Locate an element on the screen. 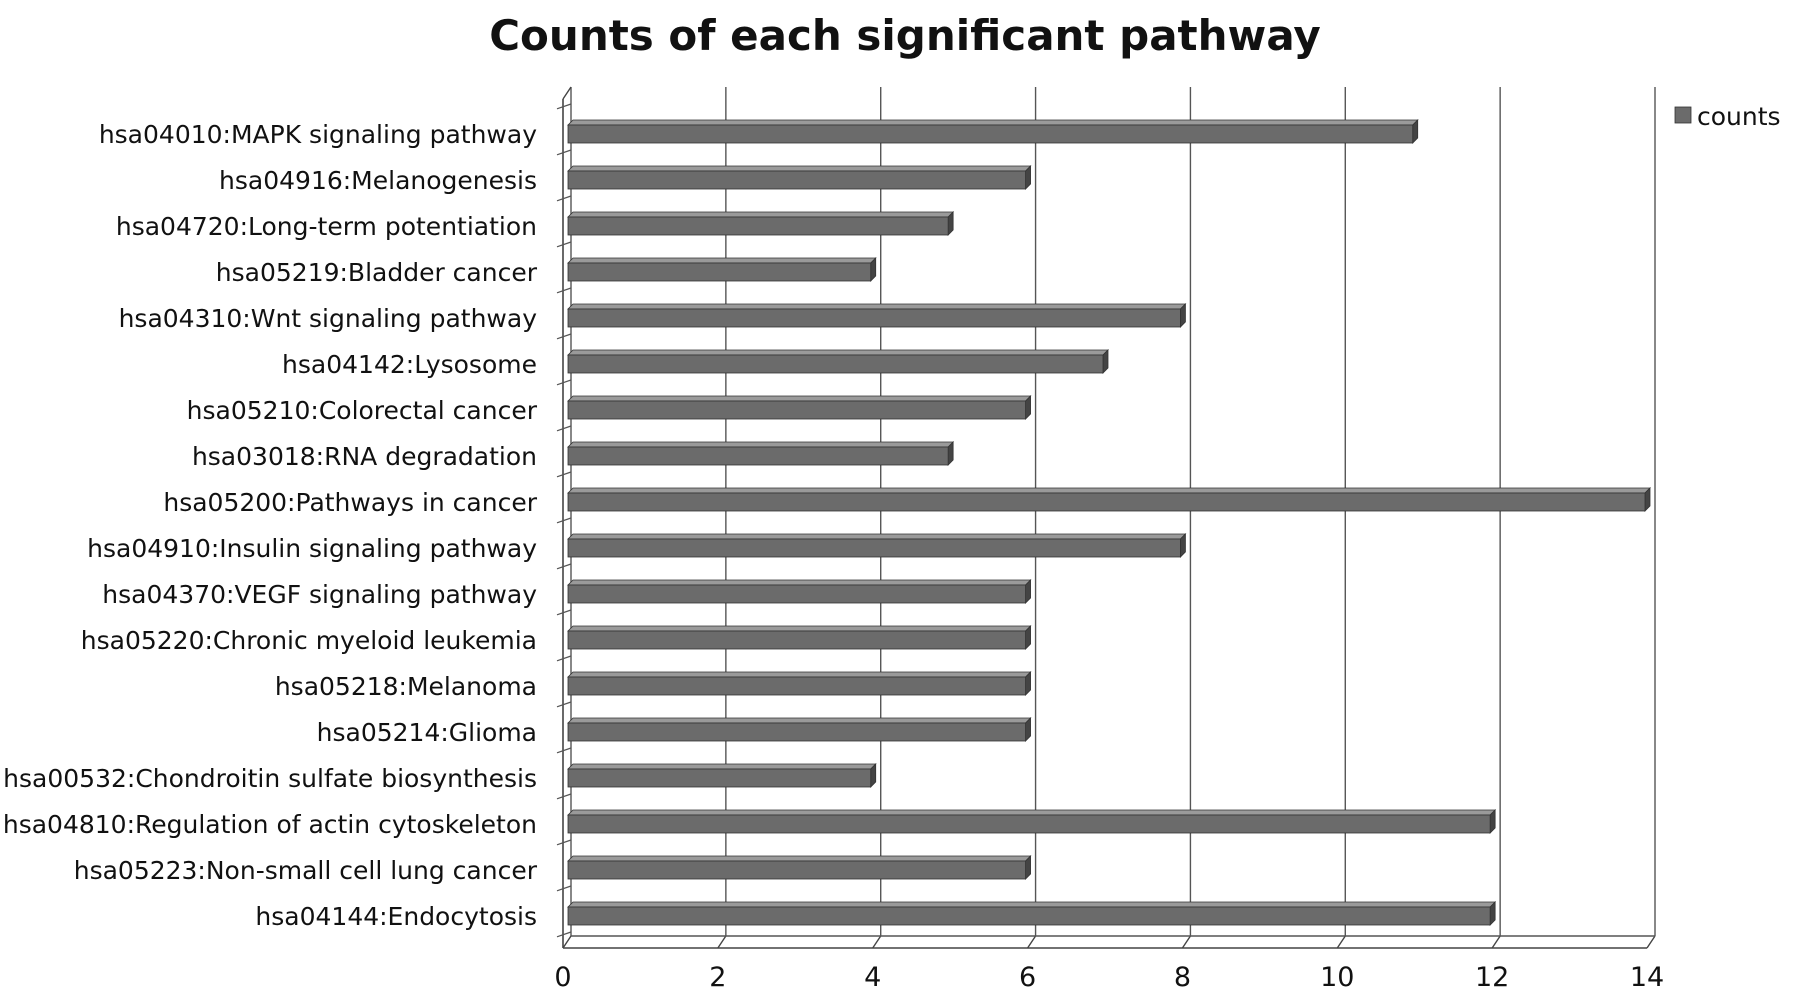 This screenshot has width=1795, height=997. x-tick-label: 2 is located at coordinates (717, 977).